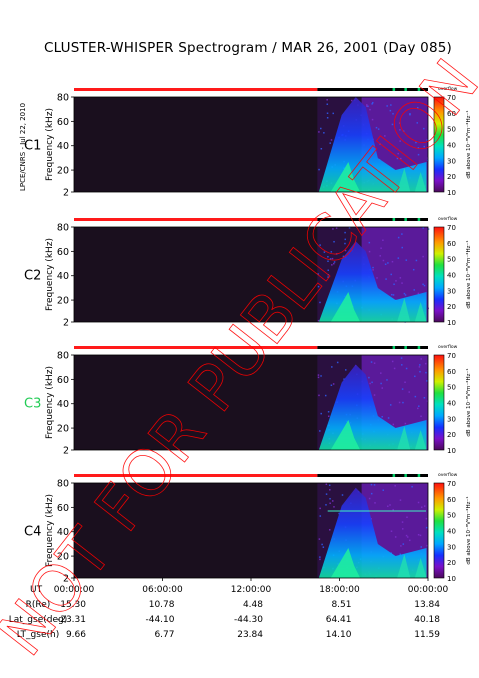 The height and width of the screenshot is (678, 479). Describe the element at coordinates (341, 605) in the screenshot. I see `ephemeris-cell: 8.51` at that location.